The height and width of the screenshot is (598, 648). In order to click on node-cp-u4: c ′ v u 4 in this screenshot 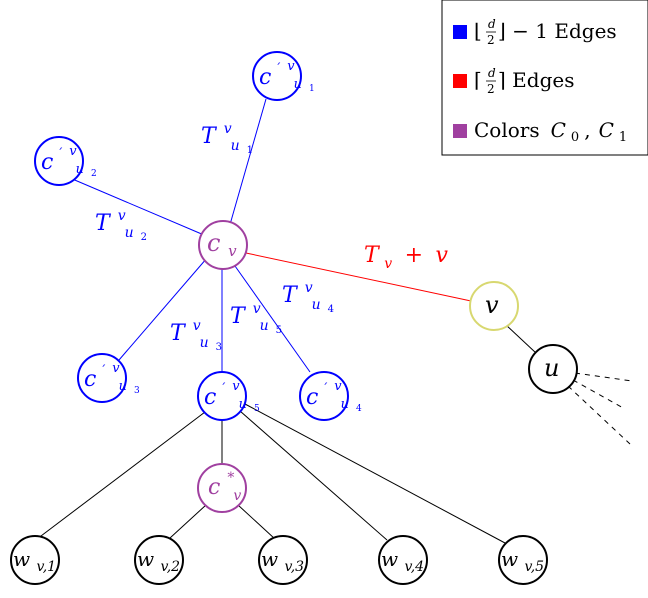, I will do `click(330, 396)`.